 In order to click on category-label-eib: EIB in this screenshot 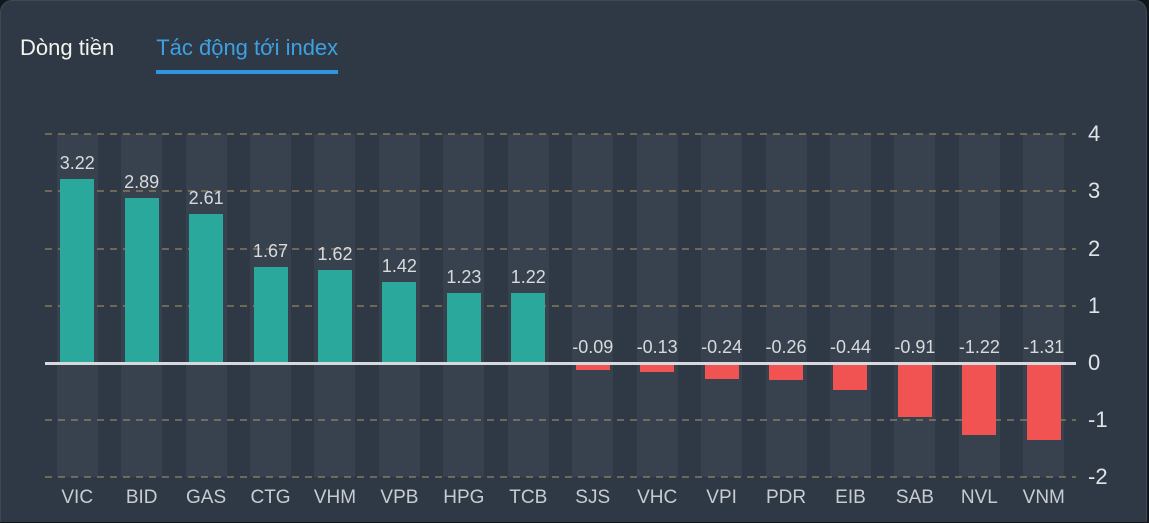, I will do `click(850, 497)`.